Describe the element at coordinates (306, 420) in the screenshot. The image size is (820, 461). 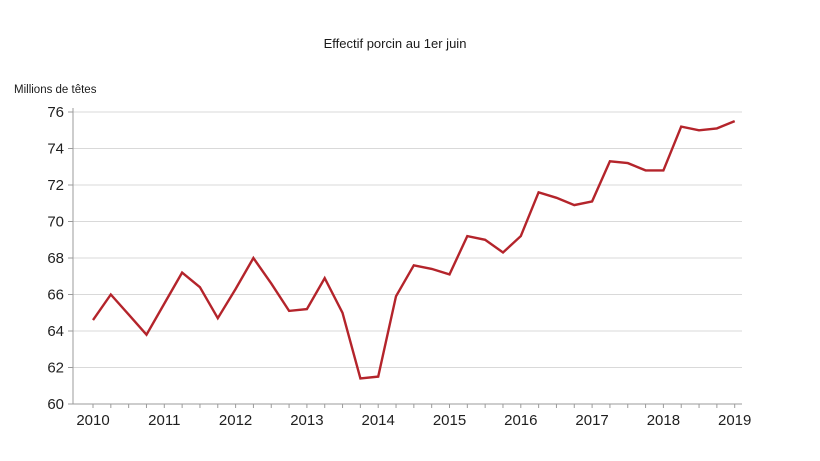
I see `x-tick-label: 2013` at that location.